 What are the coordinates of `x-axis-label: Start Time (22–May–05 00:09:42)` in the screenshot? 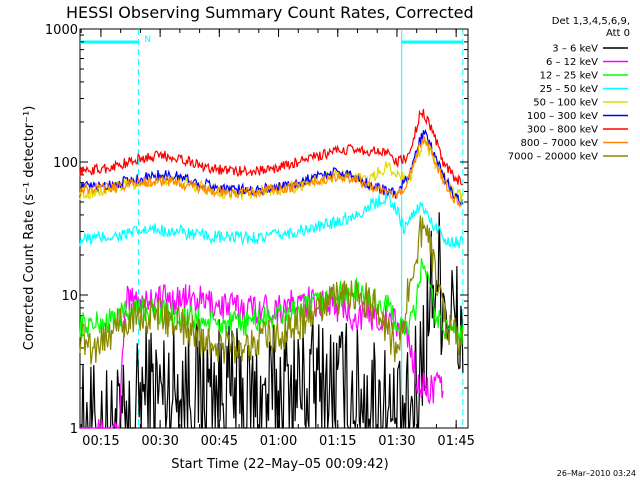 It's located at (279, 464).